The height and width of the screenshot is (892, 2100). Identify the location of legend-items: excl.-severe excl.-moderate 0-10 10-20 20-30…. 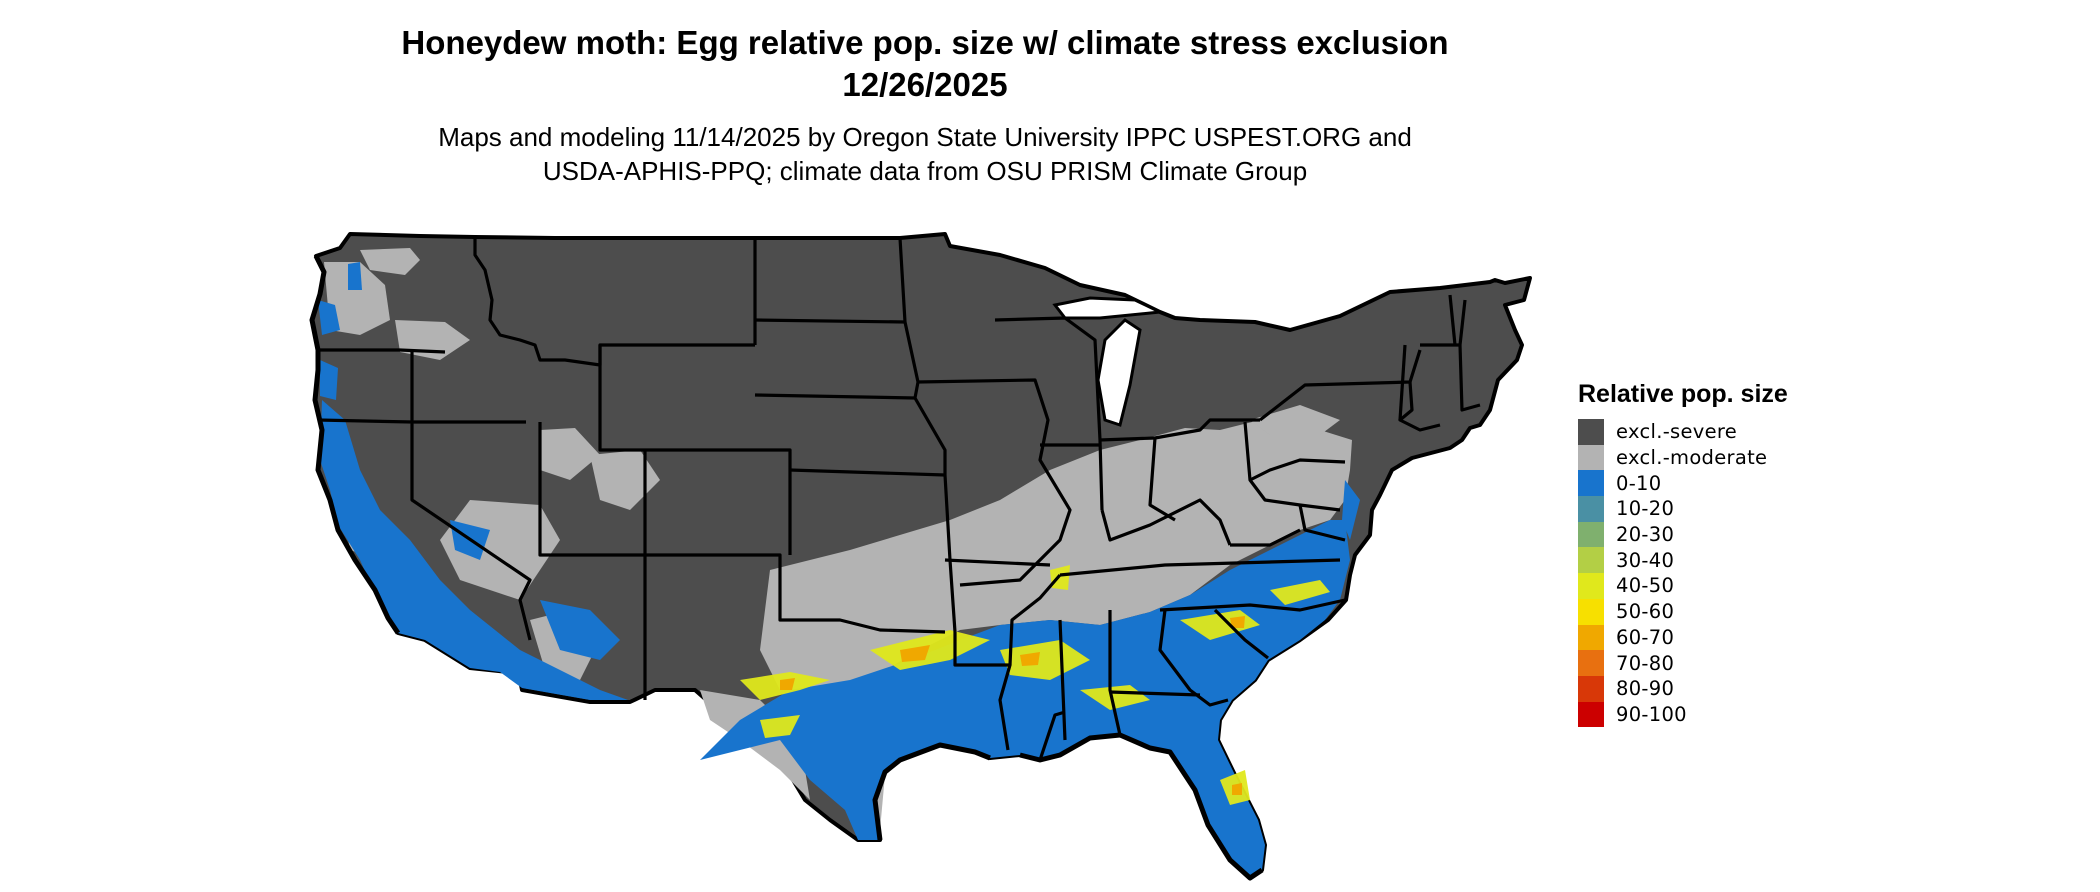
(1683, 573).